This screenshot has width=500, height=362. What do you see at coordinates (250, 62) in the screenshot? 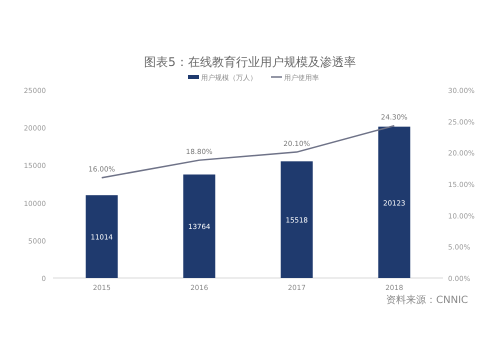
I see `chart-title: 图表5：在线教育行业用户规模及渗透率` at bounding box center [250, 62].